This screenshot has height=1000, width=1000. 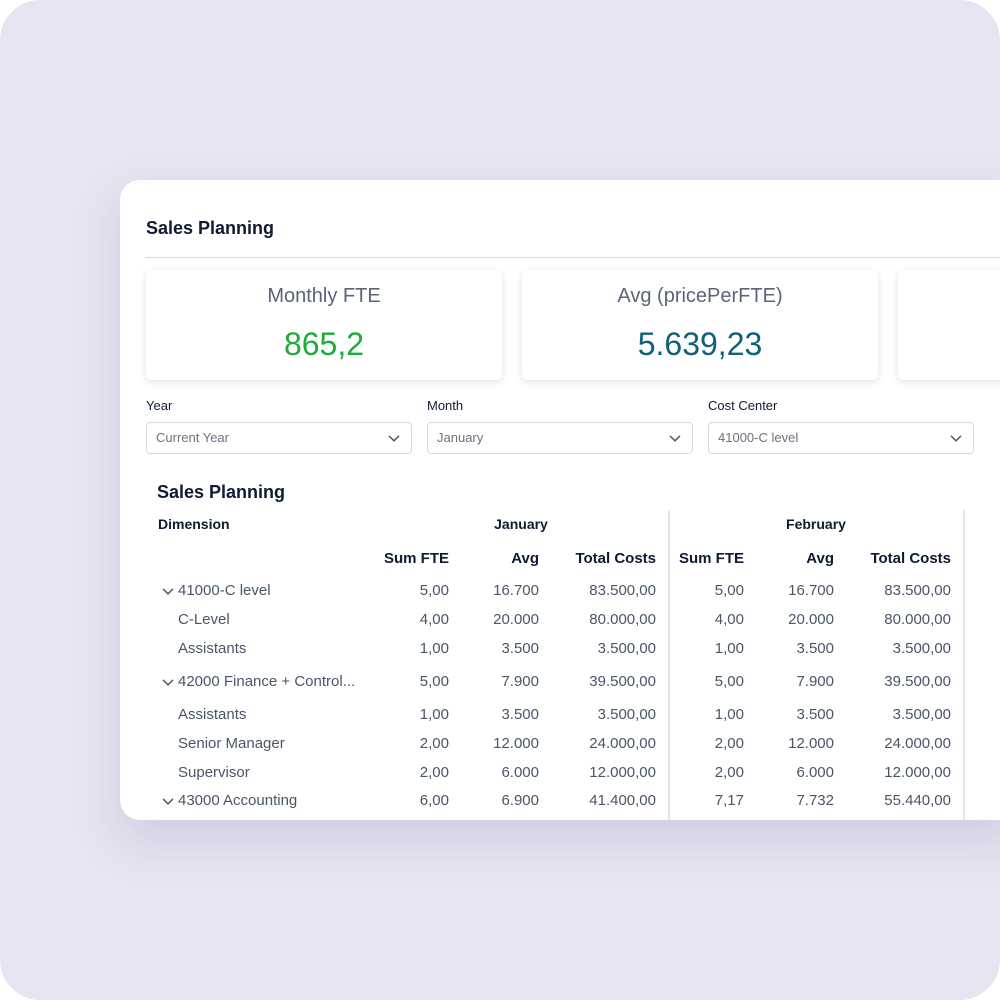 I want to click on row-label: C-Level, so click(x=204, y=619).